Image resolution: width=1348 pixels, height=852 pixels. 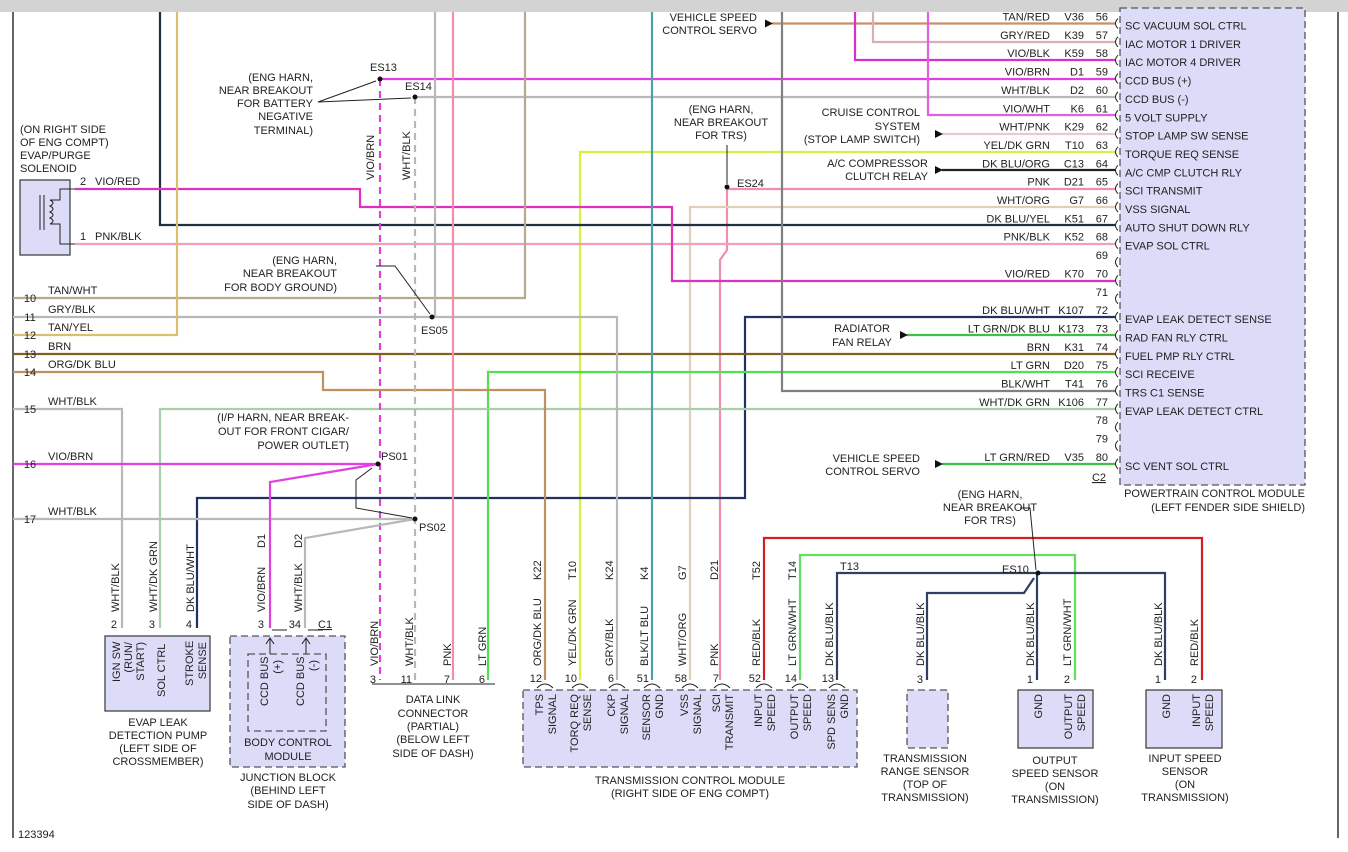 What do you see at coordinates (433, 727) in the screenshot?
I see `label-text: (PARTIAL)` at bounding box center [433, 727].